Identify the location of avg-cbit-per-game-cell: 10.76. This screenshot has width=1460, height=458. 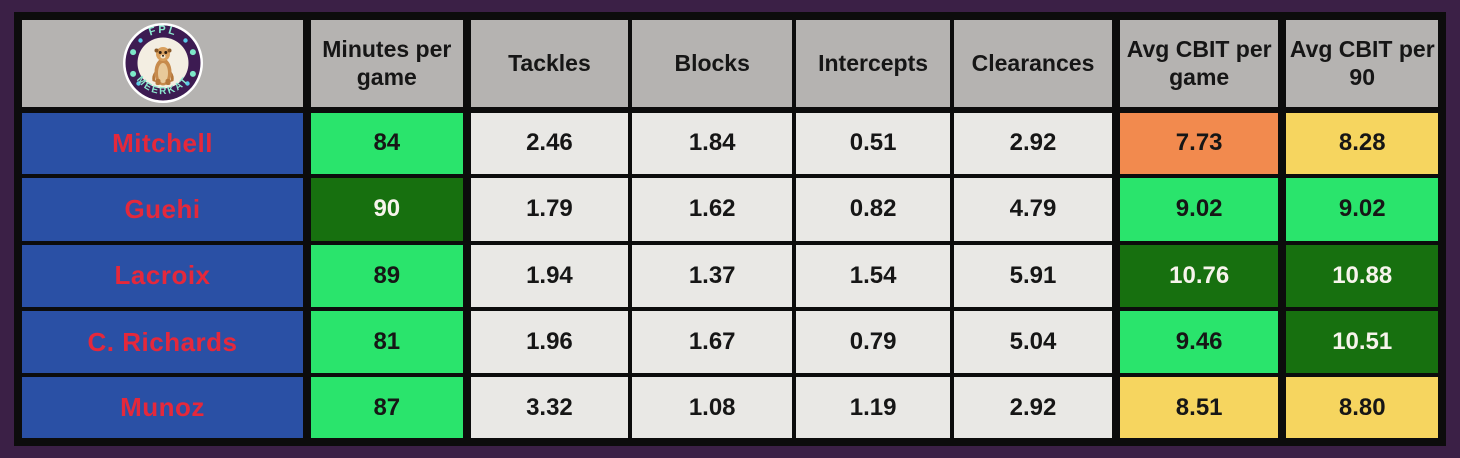
(1198, 276).